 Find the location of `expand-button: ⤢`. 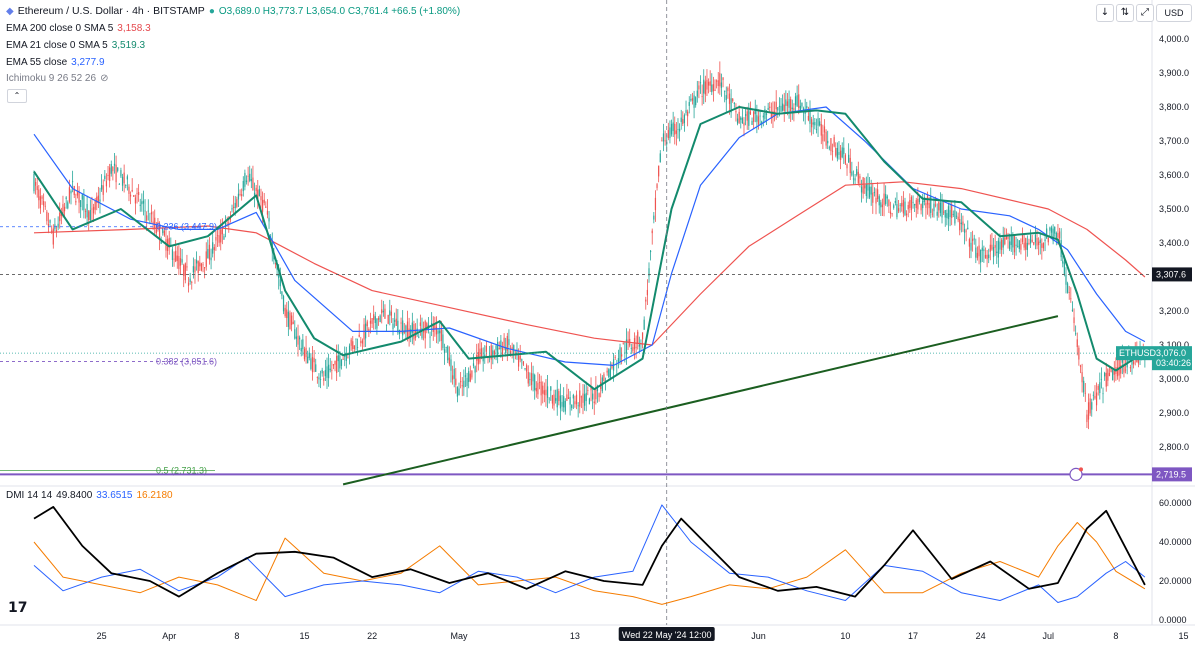

expand-button: ⤢ is located at coordinates (1145, 13).